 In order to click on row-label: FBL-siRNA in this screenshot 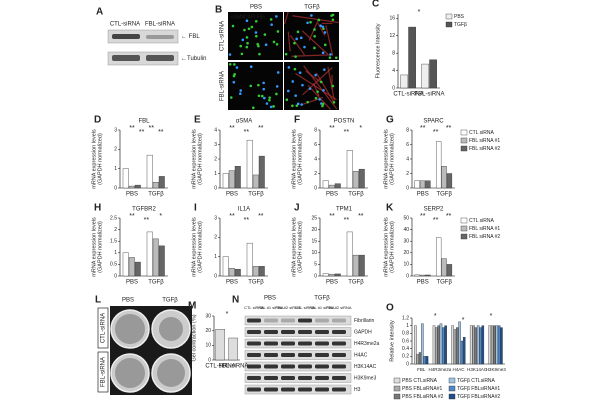, I will do `click(223, 86)`.